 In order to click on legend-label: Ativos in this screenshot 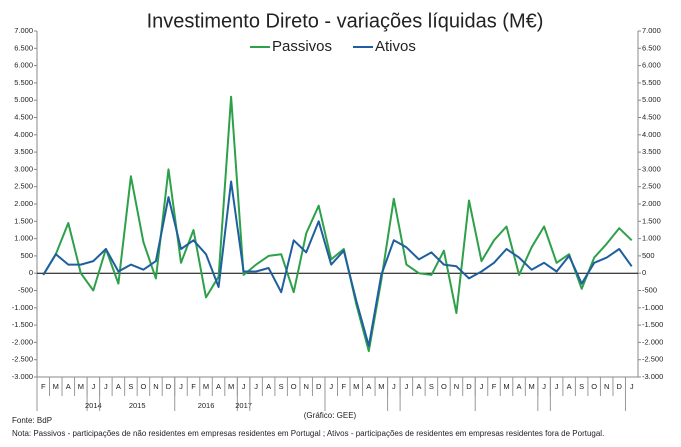, I will do `click(395, 46)`.